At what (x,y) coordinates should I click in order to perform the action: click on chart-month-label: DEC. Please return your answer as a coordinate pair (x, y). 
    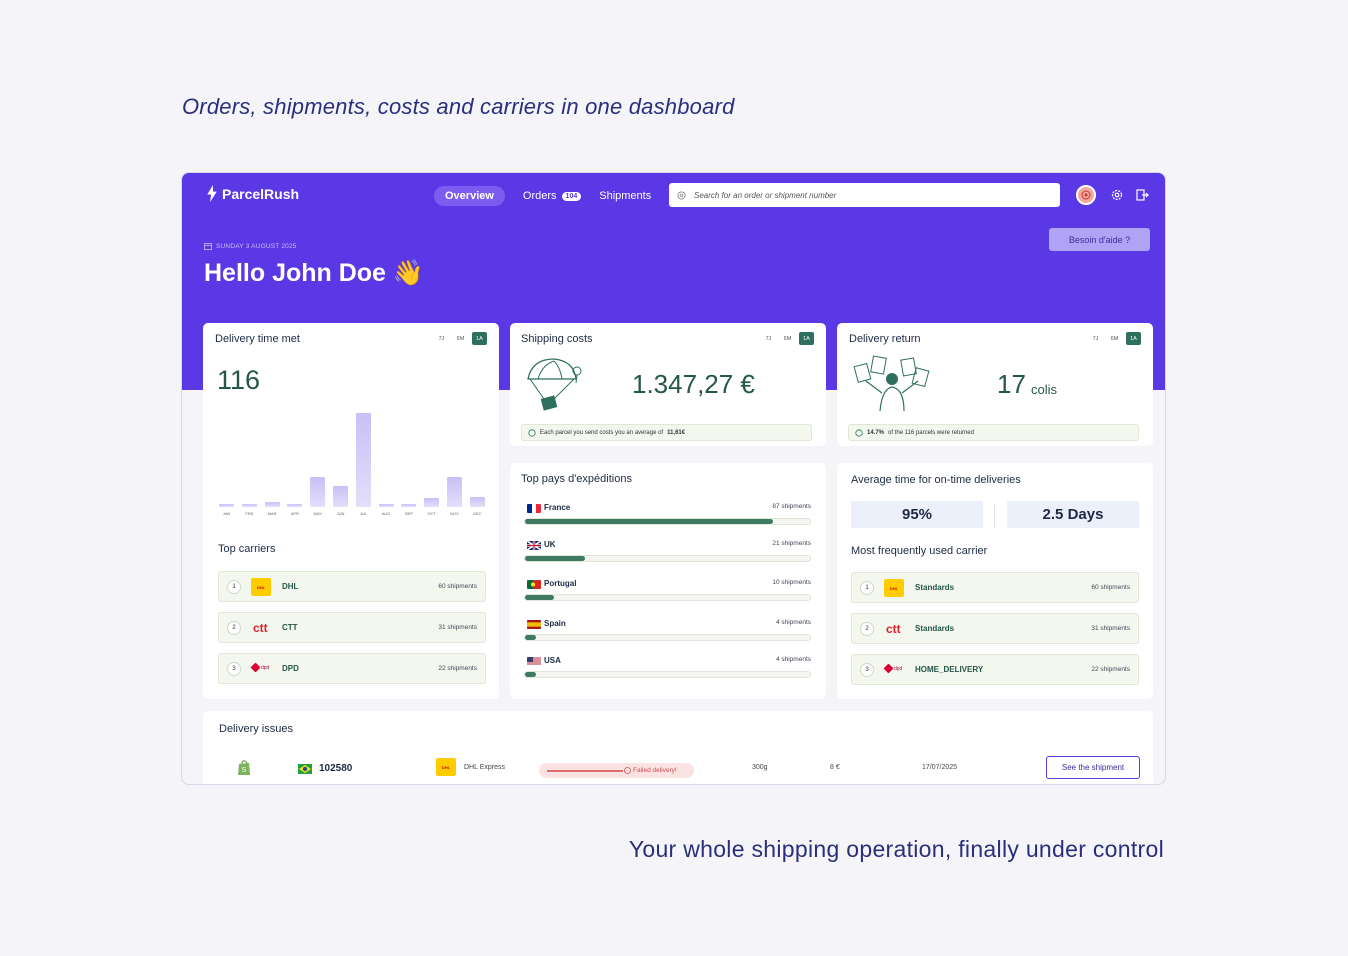
    Looking at the image, I should click on (477, 513).